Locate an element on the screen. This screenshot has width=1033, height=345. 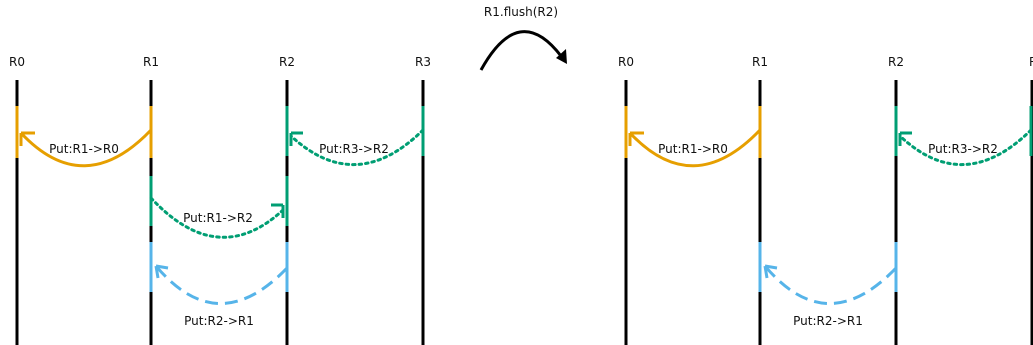
curved-arrow-icon is located at coordinates (521, 50).